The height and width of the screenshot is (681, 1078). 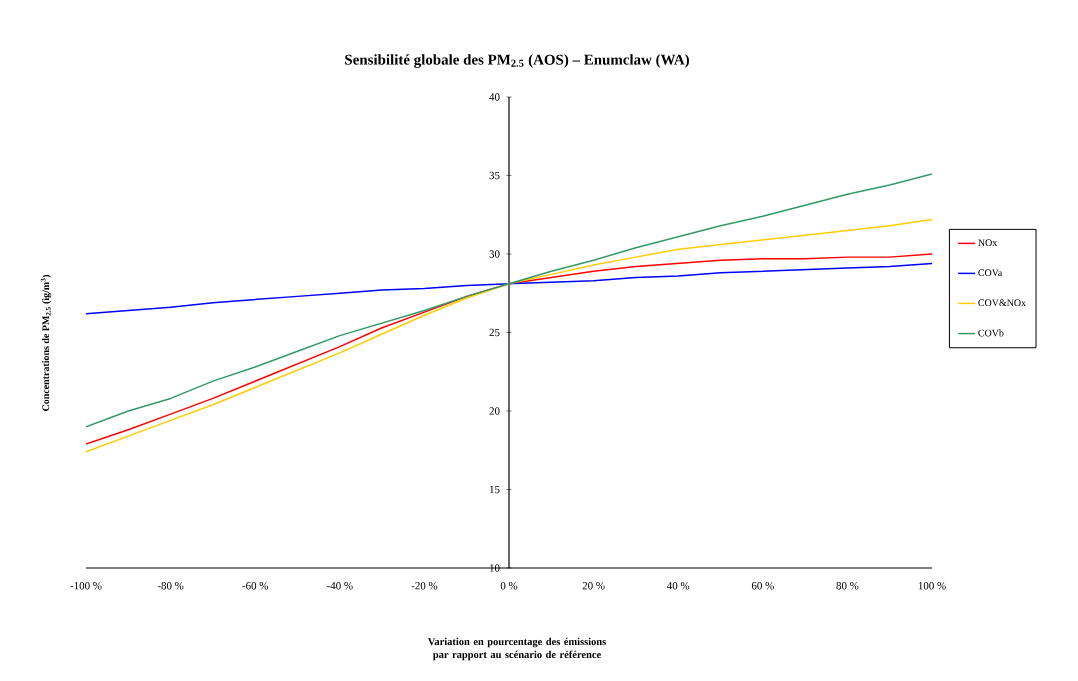 I want to click on x-tick-label: 0 %, so click(x=509, y=586).